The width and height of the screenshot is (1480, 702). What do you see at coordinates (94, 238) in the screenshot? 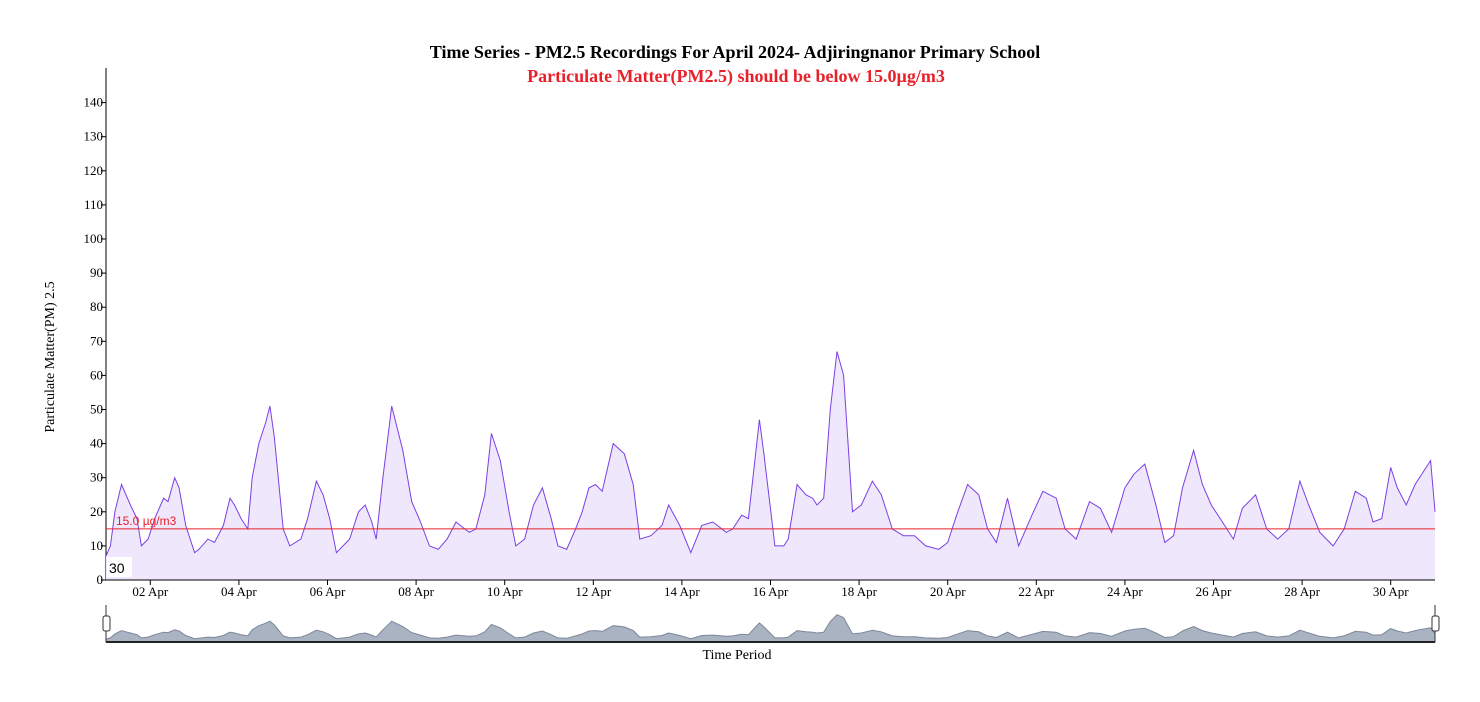
I see `y-tick-label: 100` at bounding box center [94, 238].